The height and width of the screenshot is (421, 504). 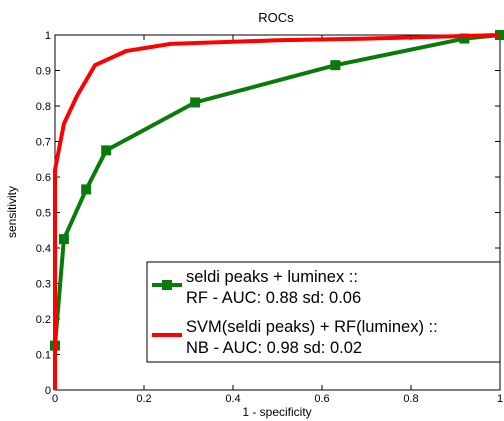 What do you see at coordinates (232, 399) in the screenshot?
I see `x-tick-label: 0.4` at bounding box center [232, 399].